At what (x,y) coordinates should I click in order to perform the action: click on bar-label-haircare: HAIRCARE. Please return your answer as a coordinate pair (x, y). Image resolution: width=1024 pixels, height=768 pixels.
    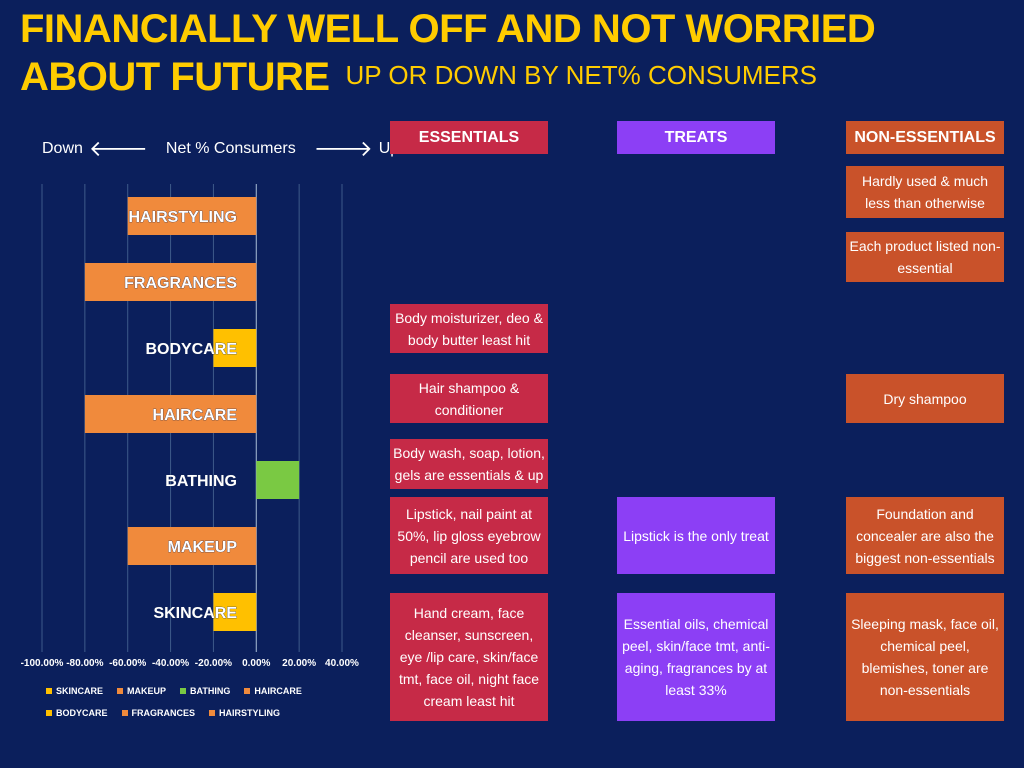
    Looking at the image, I should click on (195, 415).